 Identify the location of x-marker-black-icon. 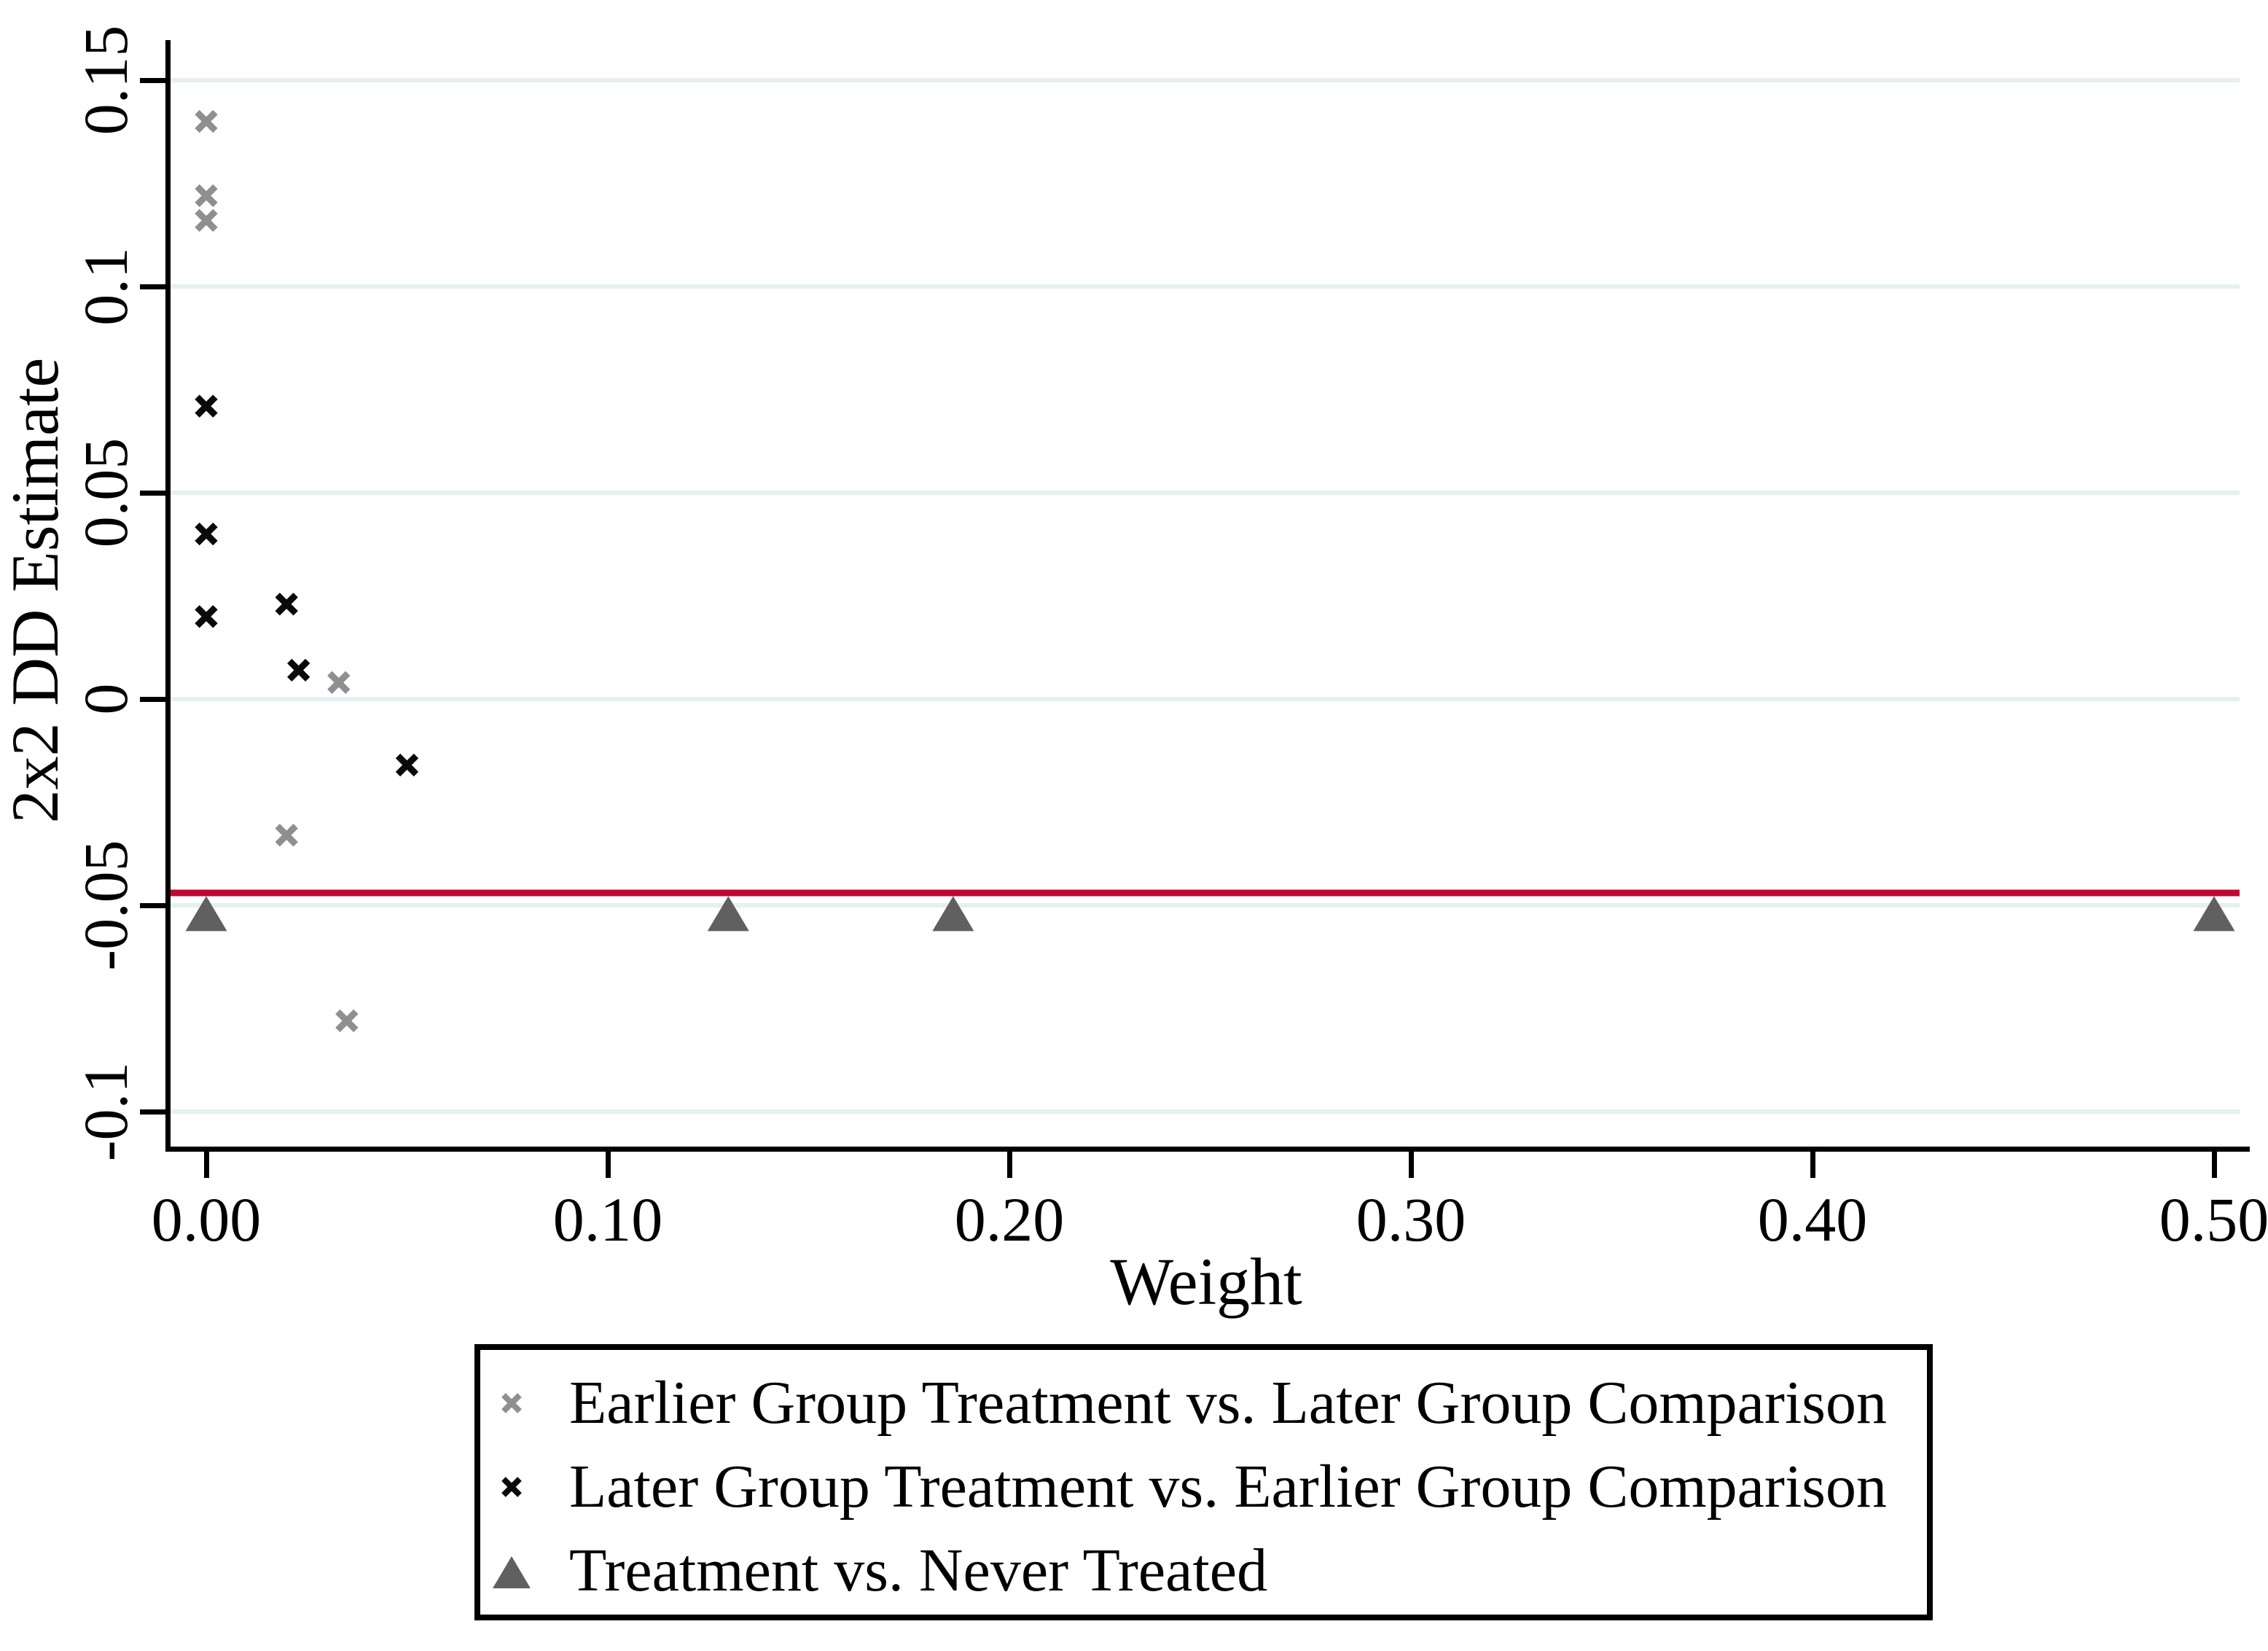
(512, 1487).